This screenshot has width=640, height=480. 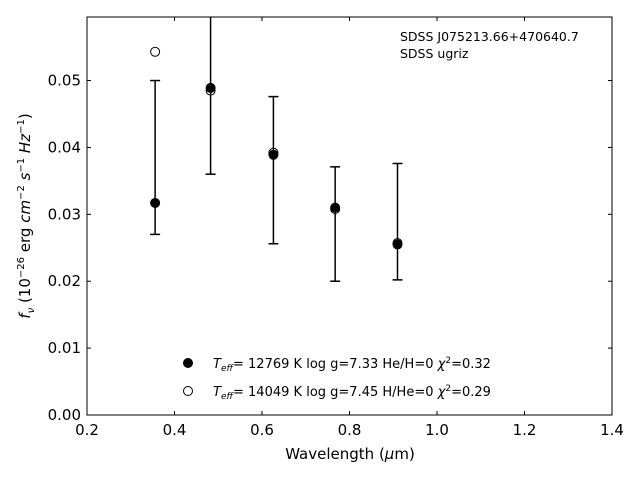 I want to click on legend-marker-filled, so click(x=188, y=363).